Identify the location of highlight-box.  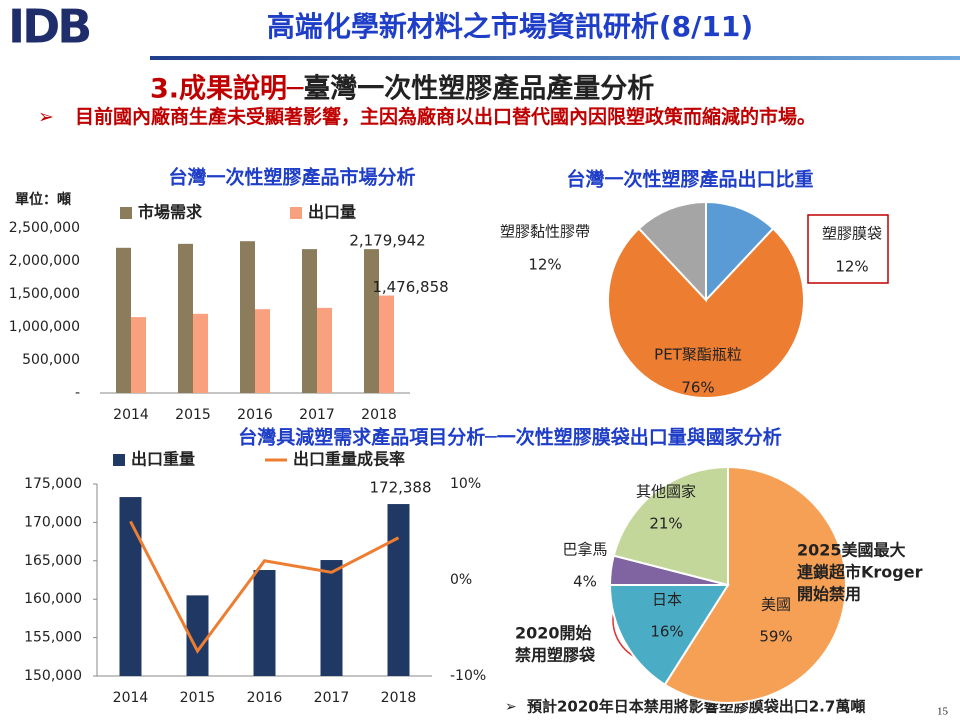
(848, 249).